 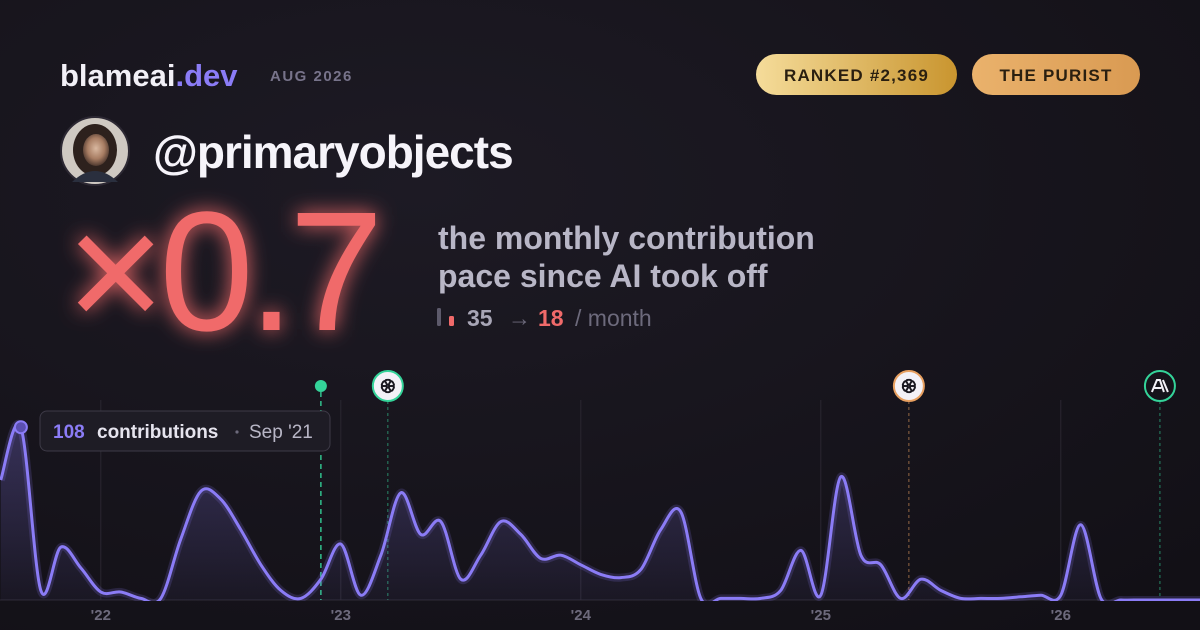 I want to click on brand: blameai.dev, so click(x=149, y=75).